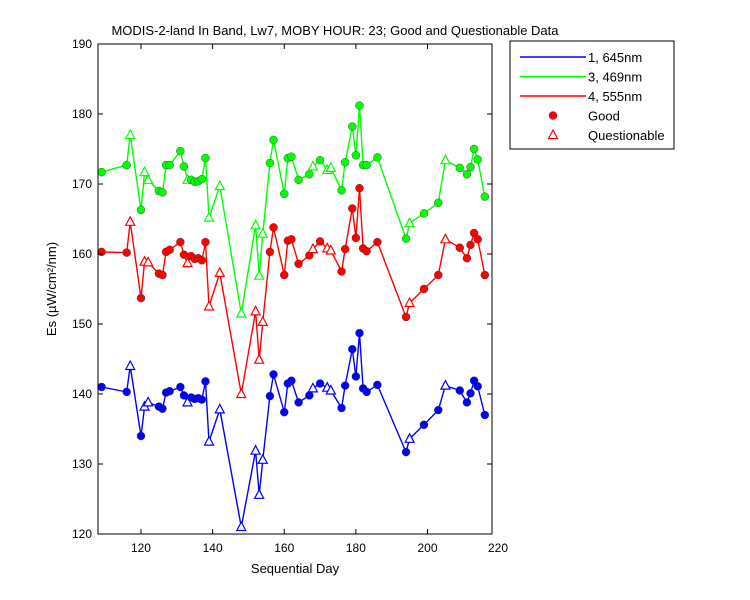 The height and width of the screenshot is (600, 750). What do you see at coordinates (82, 44) in the screenshot?
I see `y-tick-label: 190` at bounding box center [82, 44].